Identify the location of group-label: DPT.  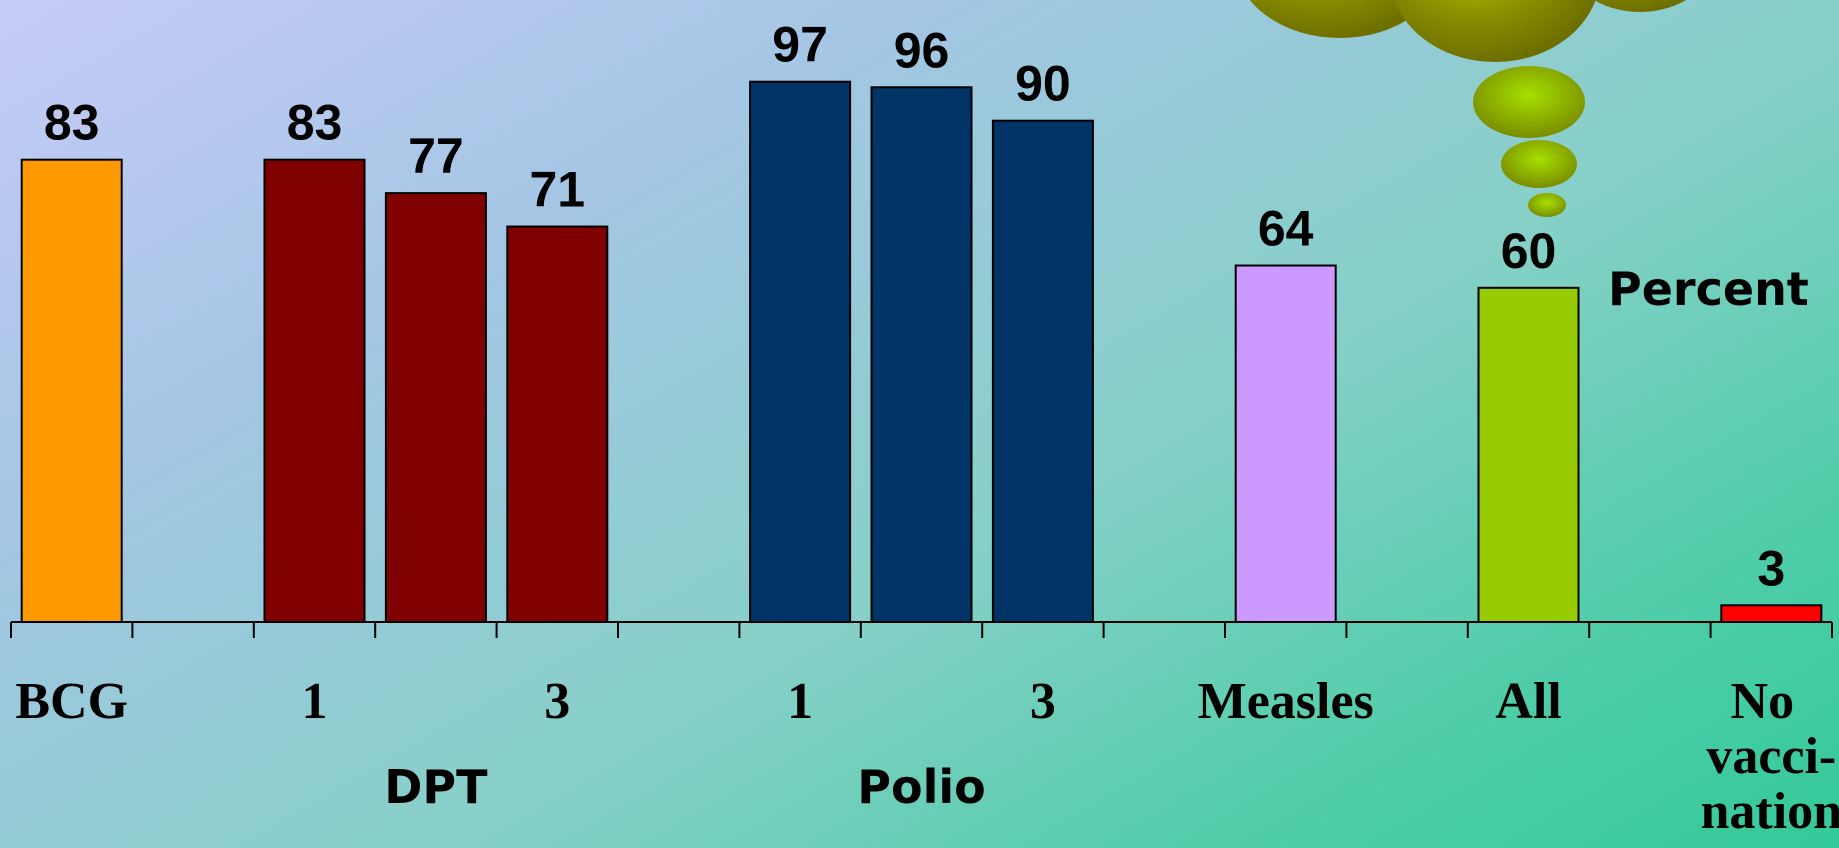
(436, 787).